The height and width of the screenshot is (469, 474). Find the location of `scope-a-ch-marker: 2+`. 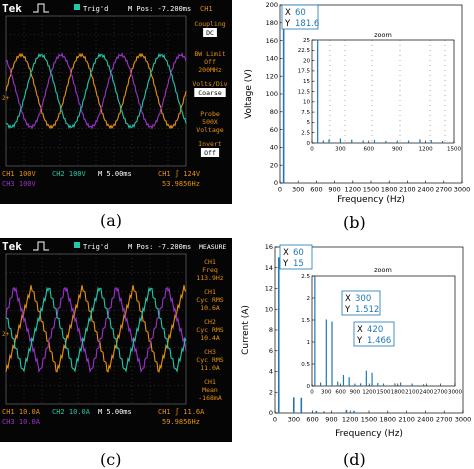

scope-a-ch-marker: 2+ is located at coordinates (6, 98).